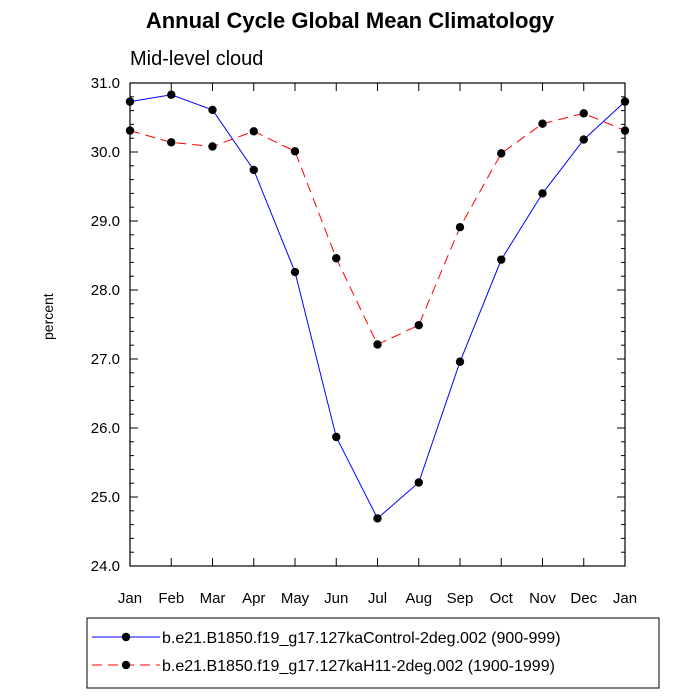 Image resolution: width=700 pixels, height=700 pixels. What do you see at coordinates (171, 598) in the screenshot?
I see `x-tick-label: Feb` at bounding box center [171, 598].